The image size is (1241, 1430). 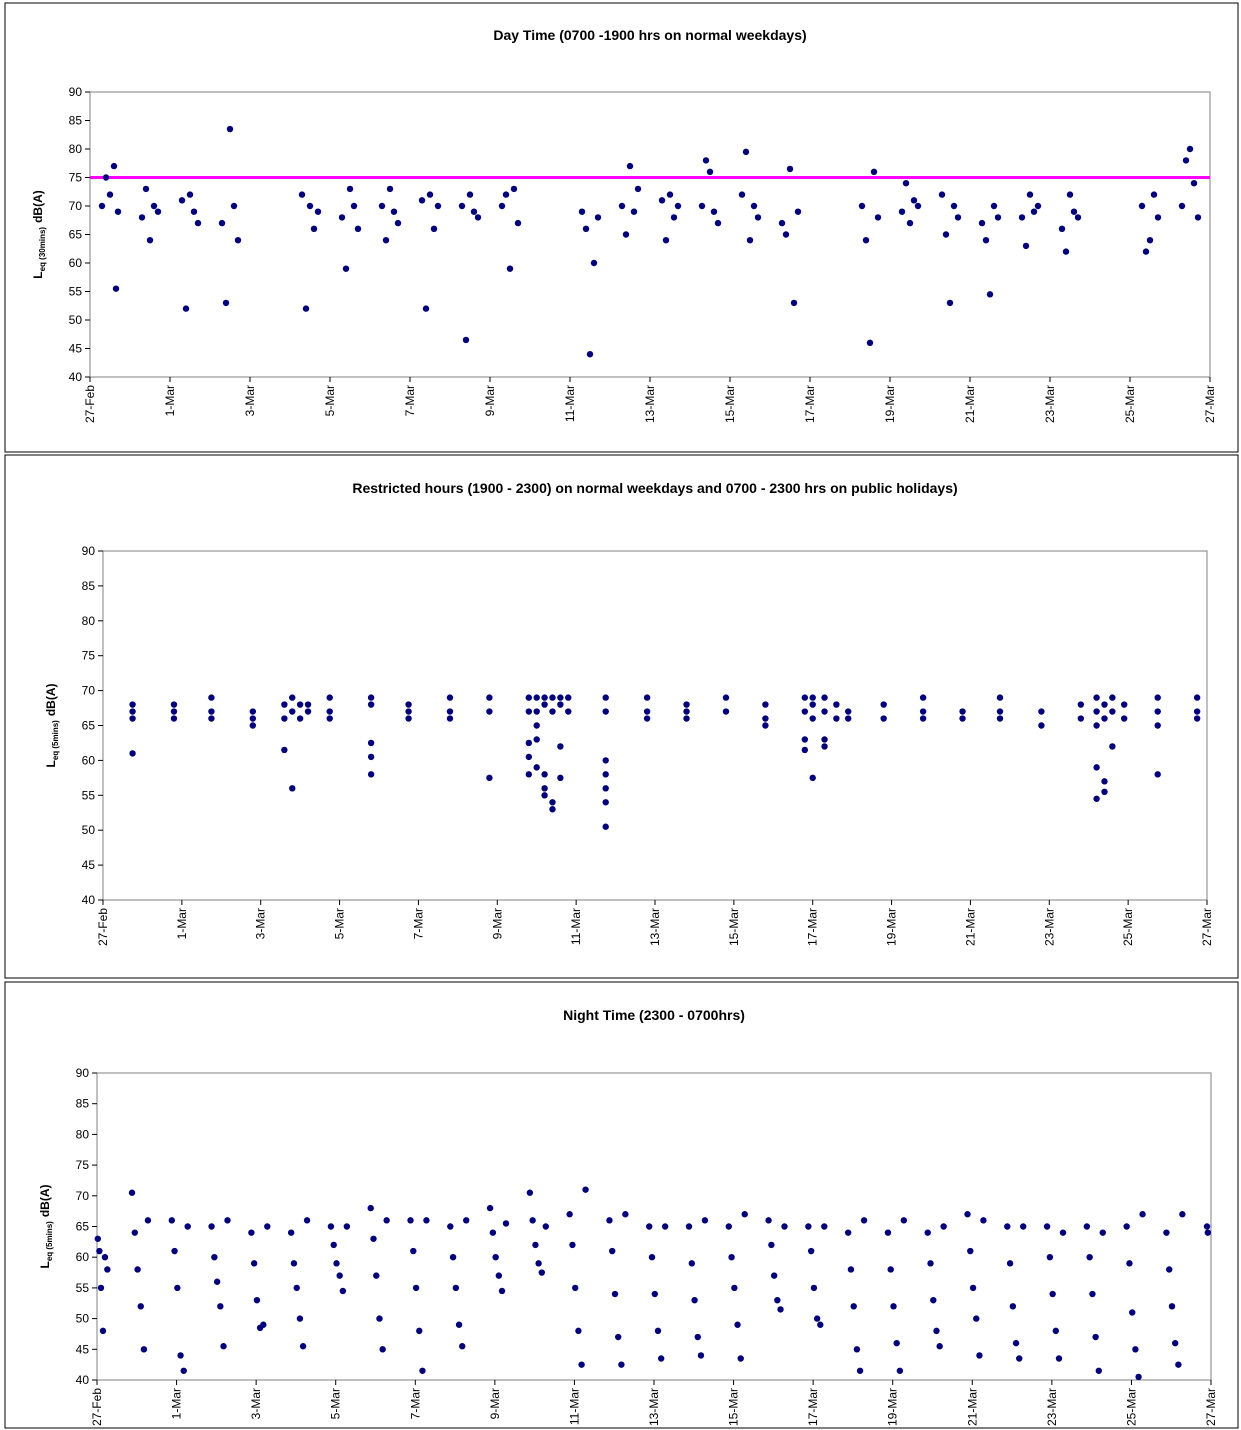 I want to click on x-tick-label: 19-Mar, so click(x=893, y=1407).